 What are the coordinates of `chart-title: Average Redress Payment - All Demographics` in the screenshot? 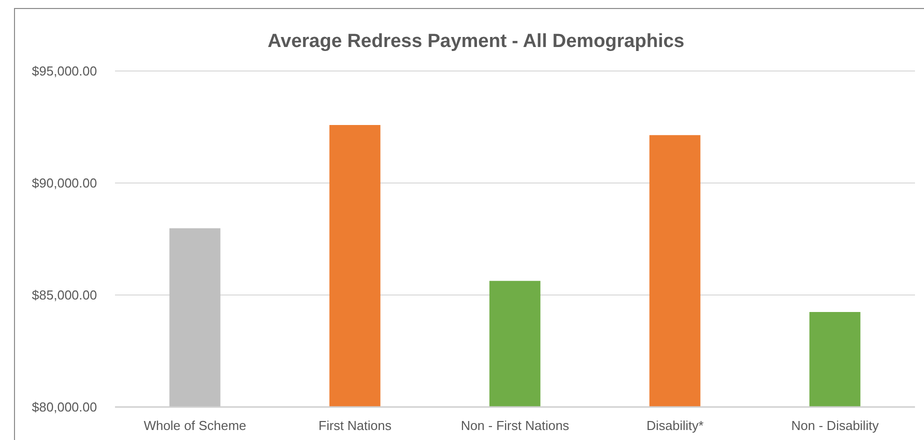 It's located at (476, 42).